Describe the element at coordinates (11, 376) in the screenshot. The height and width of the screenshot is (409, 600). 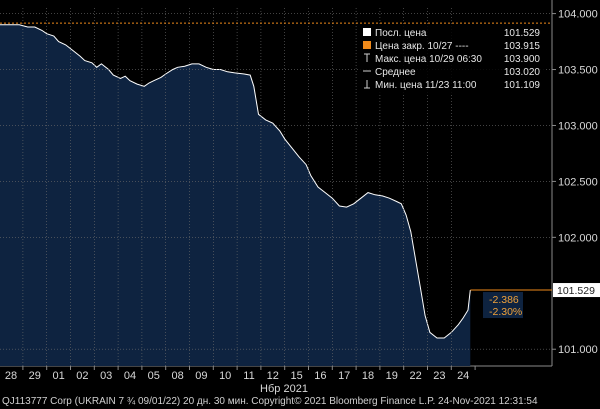
I see `x-tick-label: 28` at that location.